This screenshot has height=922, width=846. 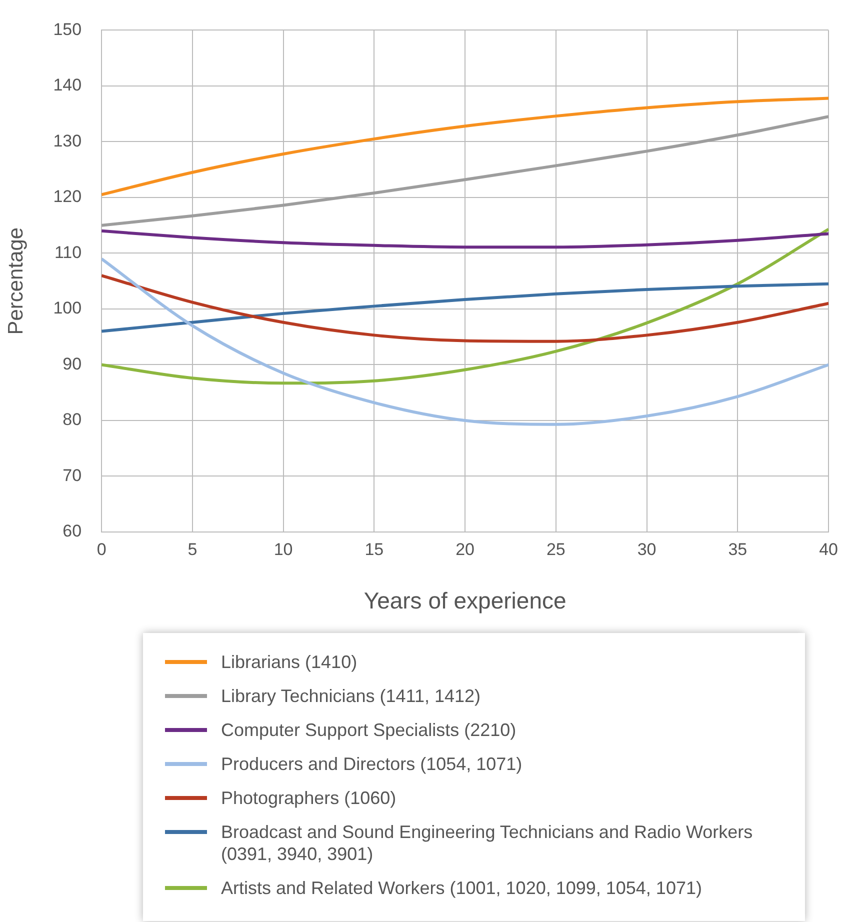 I want to click on y-tick-label: 110, so click(x=68, y=252).